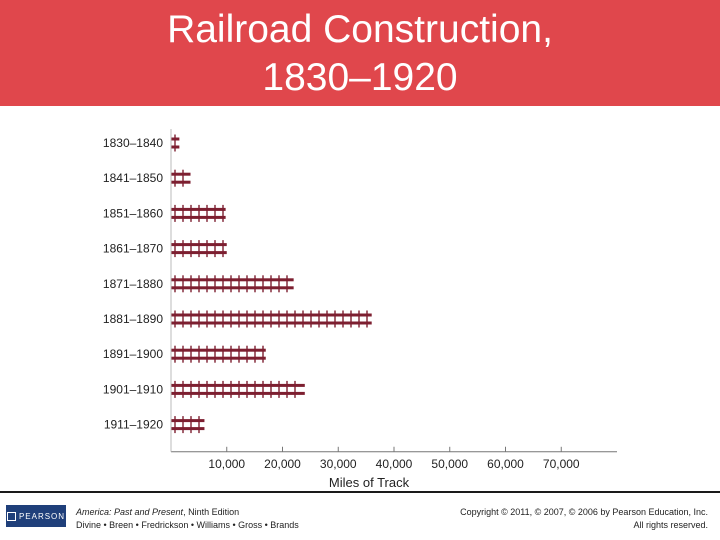 The height and width of the screenshot is (540, 720). What do you see at coordinates (561, 464) in the screenshot?
I see `x-tick-label-7: 70,000` at bounding box center [561, 464].